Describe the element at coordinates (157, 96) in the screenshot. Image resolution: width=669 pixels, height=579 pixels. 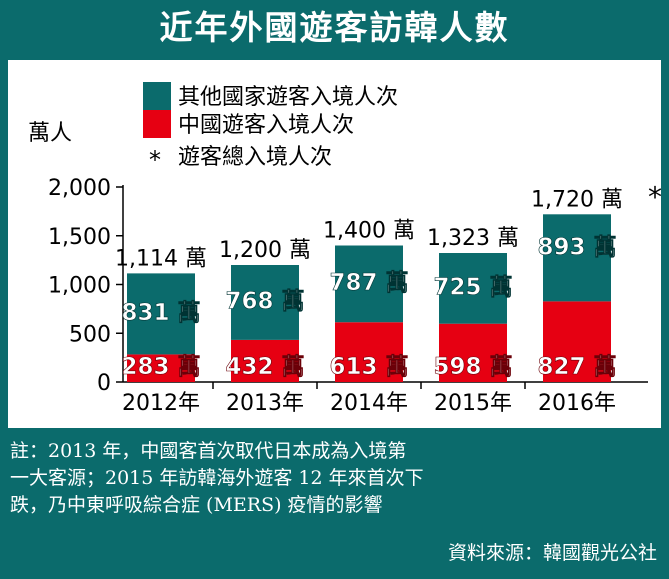
I see `legend-swatch-other` at that location.